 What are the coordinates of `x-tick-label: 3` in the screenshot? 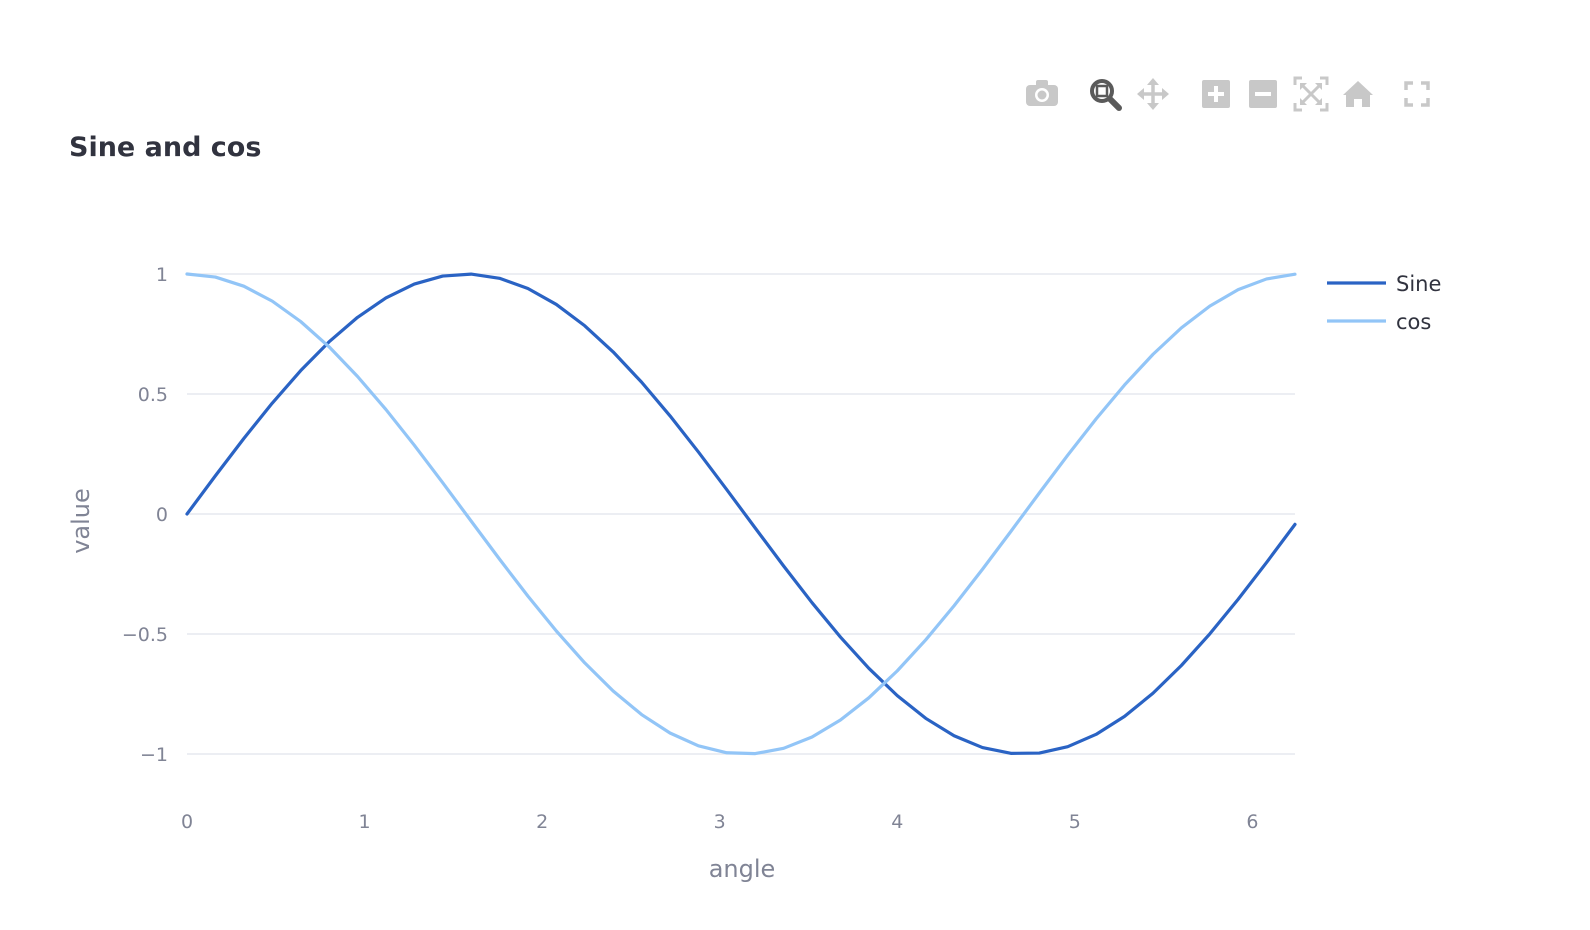 It's located at (720, 822).